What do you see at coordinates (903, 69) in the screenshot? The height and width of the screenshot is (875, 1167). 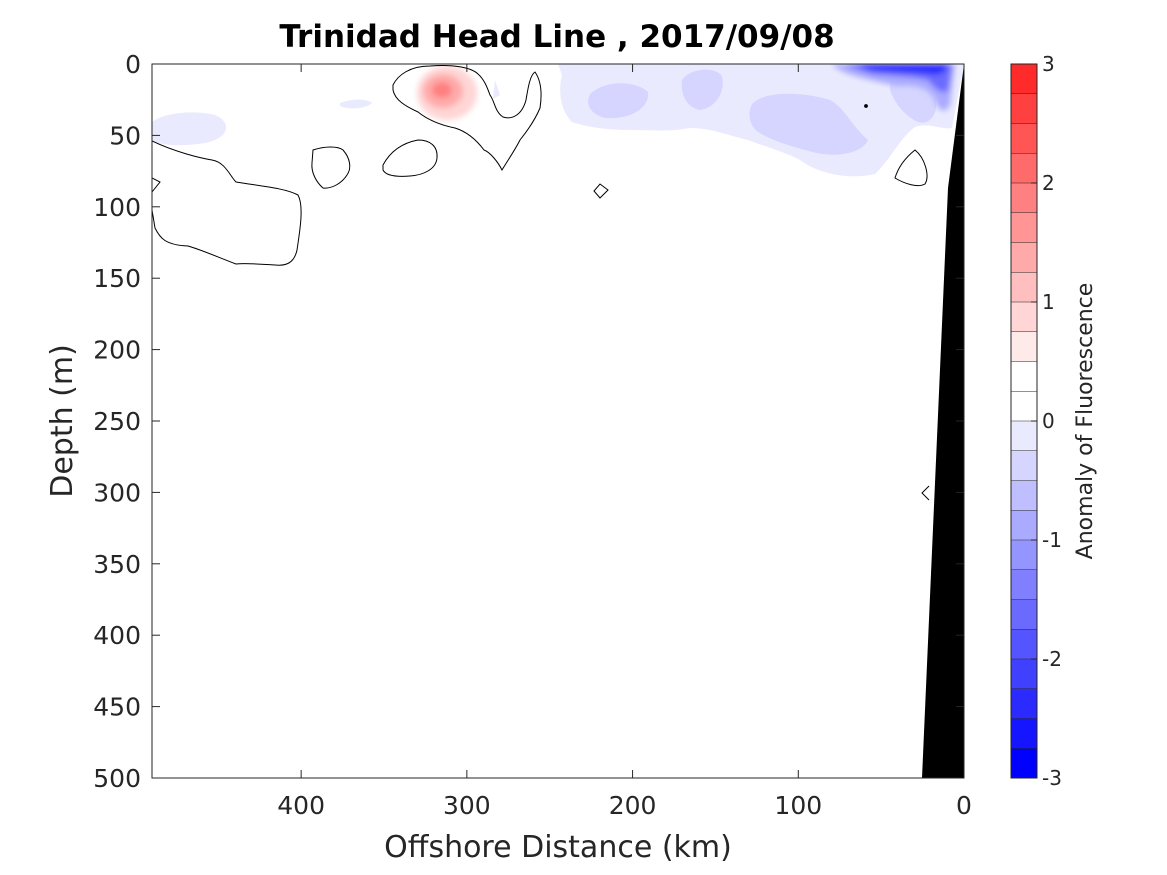 I see `strong-negative-anomaly-core` at bounding box center [903, 69].